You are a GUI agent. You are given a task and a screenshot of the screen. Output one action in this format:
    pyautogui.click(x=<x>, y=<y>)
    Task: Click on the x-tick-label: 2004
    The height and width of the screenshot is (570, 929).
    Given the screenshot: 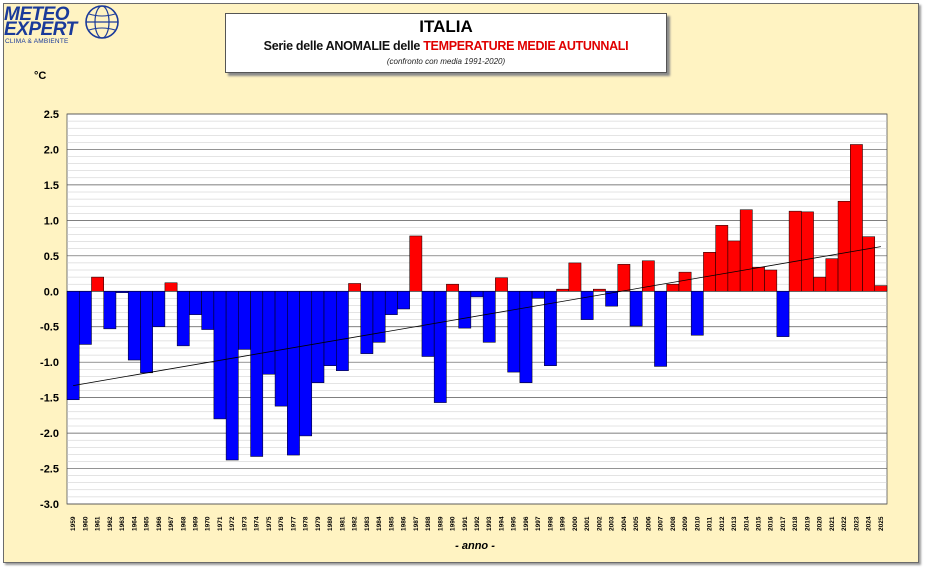 What is the action you would take?
    pyautogui.click(x=624, y=523)
    